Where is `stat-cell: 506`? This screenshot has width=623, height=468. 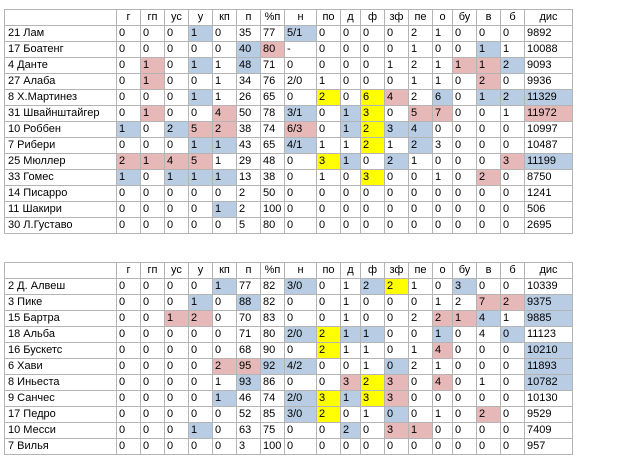
stat-cell: 506 is located at coordinates (548, 209).